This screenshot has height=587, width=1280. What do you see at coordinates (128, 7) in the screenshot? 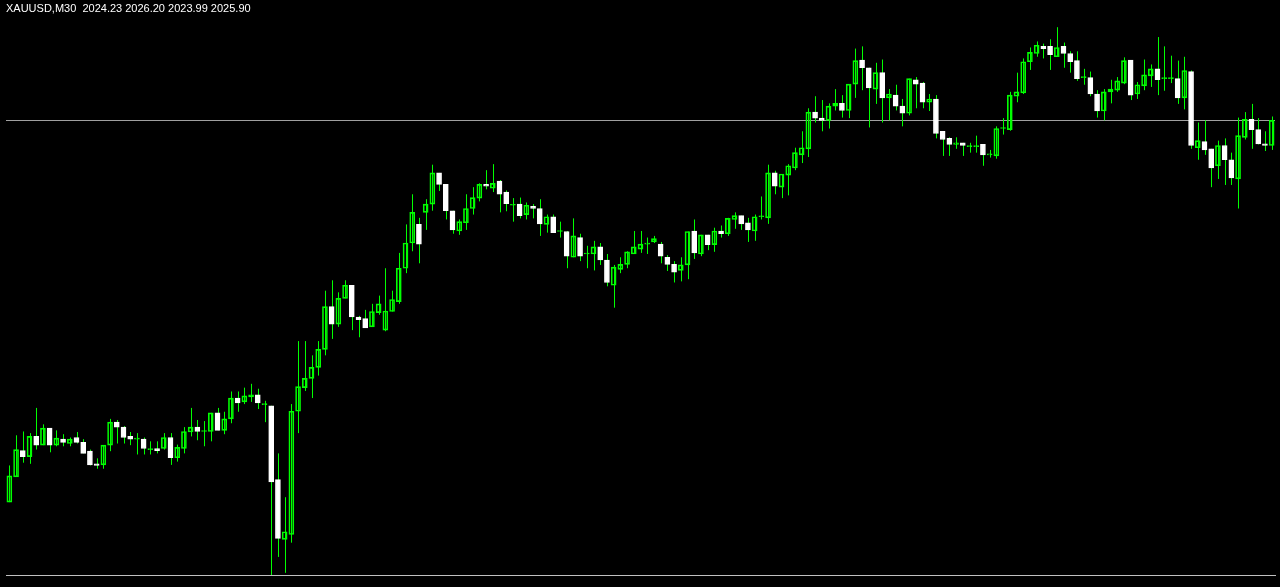
I see `chart-title: XAUUSD,M30 2024.23 2026.20 2023.99 2025.90` at bounding box center [128, 7].